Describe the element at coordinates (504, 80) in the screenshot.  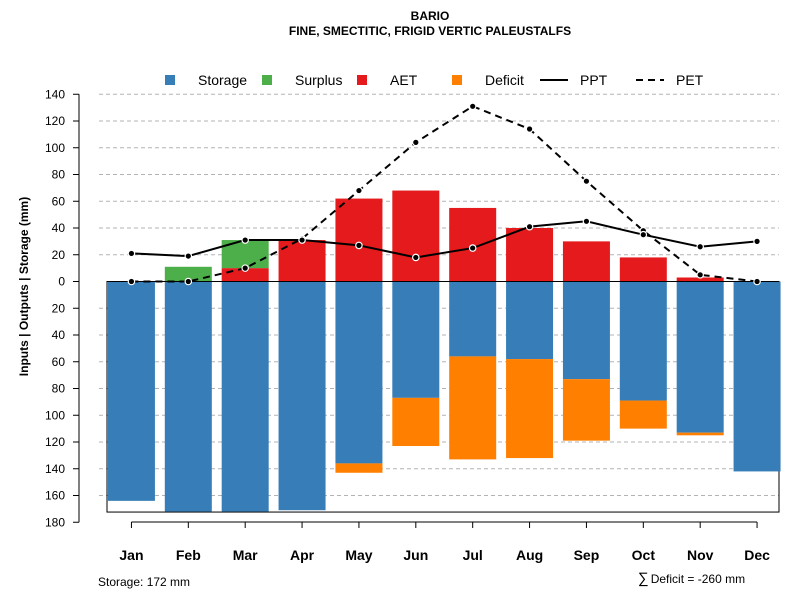
I see `legend-label-deficit: Deficit` at that location.